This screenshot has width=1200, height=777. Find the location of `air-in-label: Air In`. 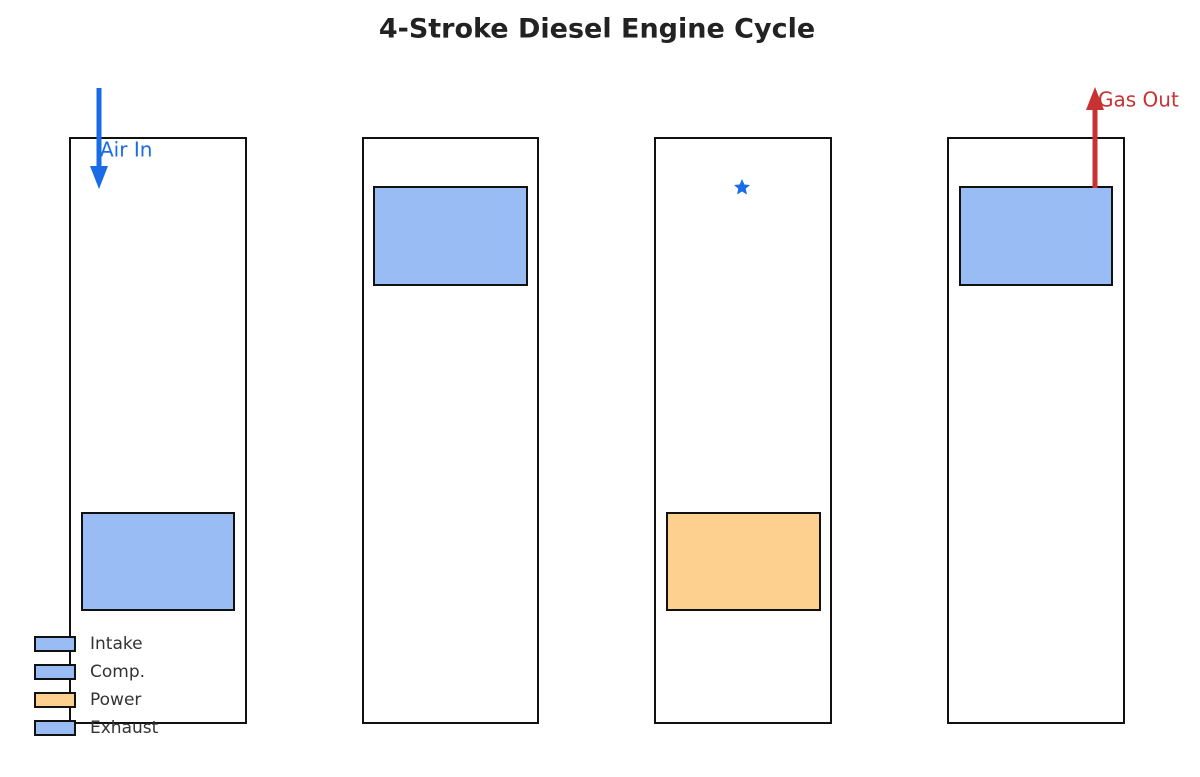

air-in-label: Air In is located at coordinates (126, 150).